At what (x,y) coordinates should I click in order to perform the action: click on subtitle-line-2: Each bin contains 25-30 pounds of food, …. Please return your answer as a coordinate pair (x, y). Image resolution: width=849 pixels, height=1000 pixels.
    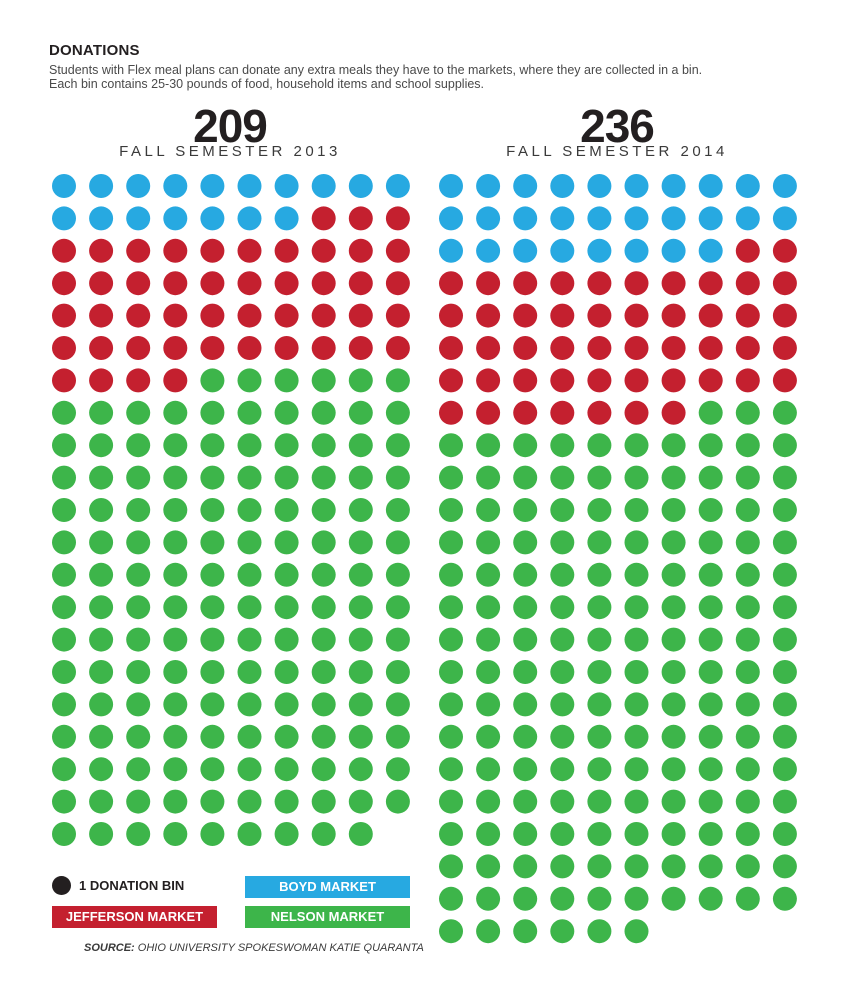
    Looking at the image, I should click on (267, 84).